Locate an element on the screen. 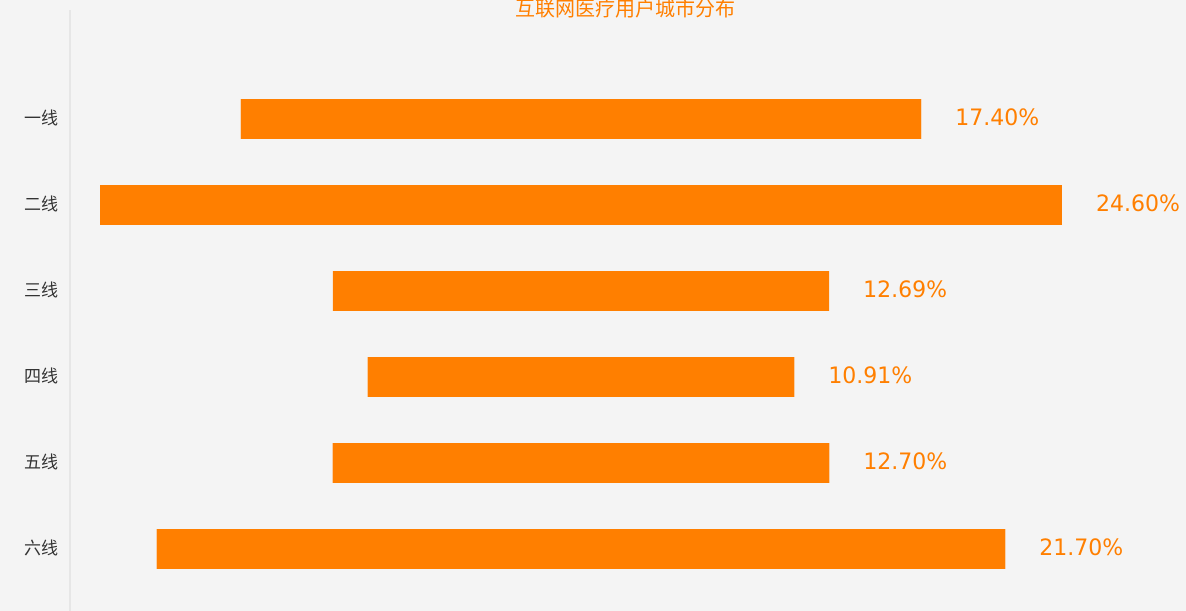 The image size is (1186, 611). value-label: 17.40% is located at coordinates (997, 118).